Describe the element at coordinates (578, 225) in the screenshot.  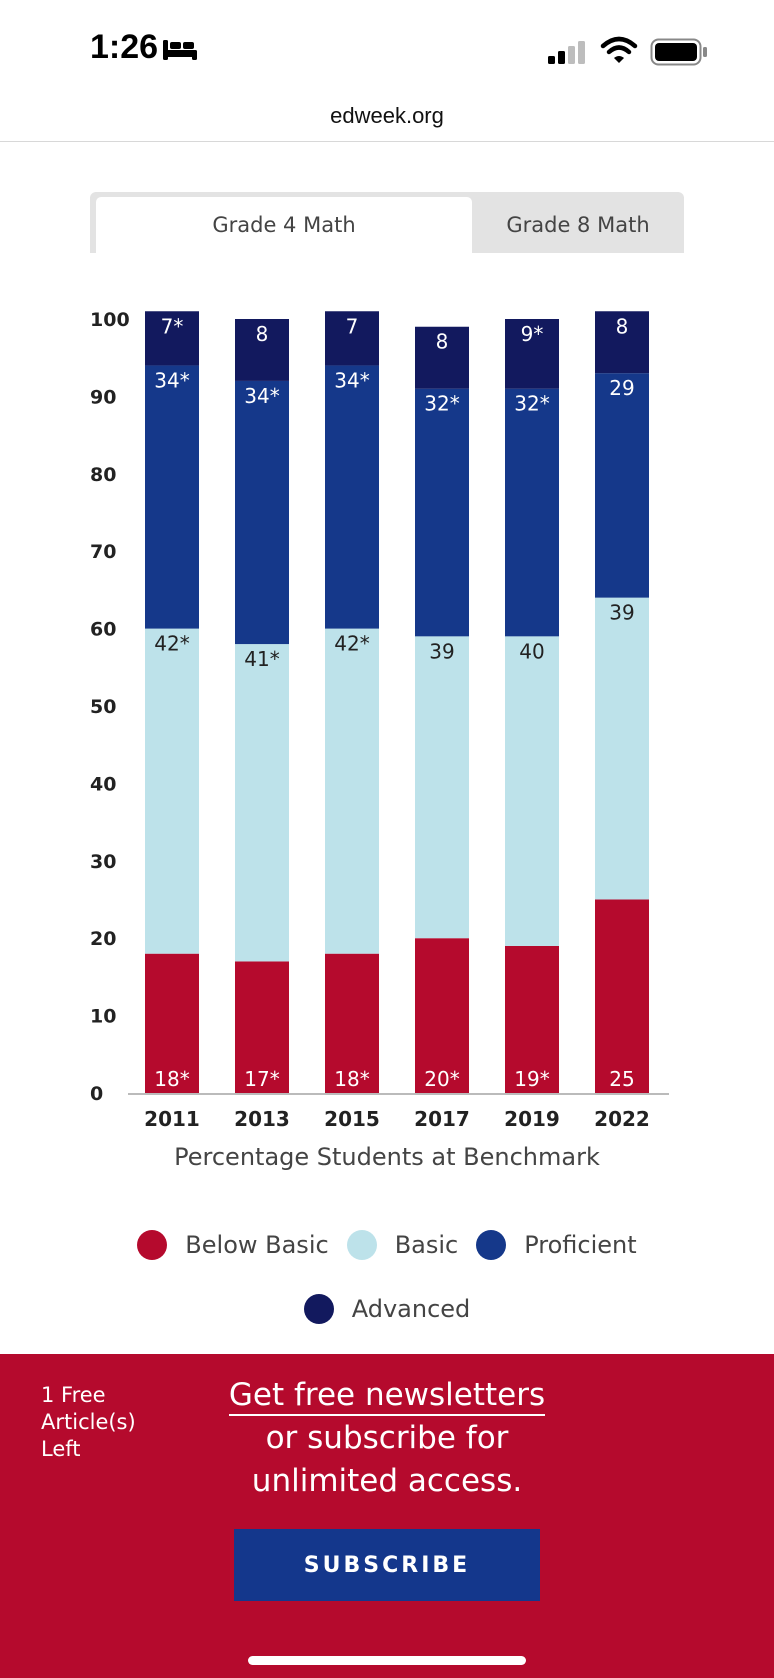
I see `tab-grade-8-math: Grade 8 Math` at that location.